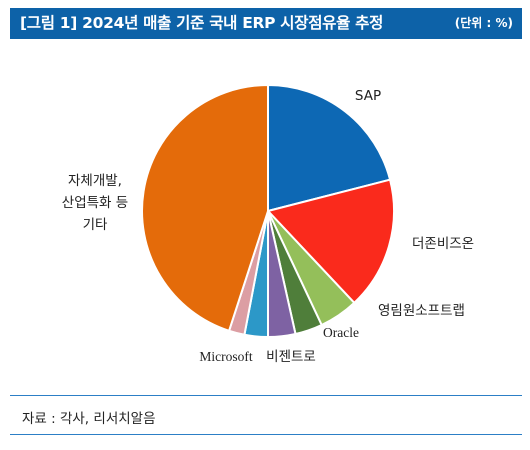 This screenshot has width=530, height=450. Describe the element at coordinates (443, 244) in the screenshot. I see `slice-label-2: 더존비즈온` at that location.